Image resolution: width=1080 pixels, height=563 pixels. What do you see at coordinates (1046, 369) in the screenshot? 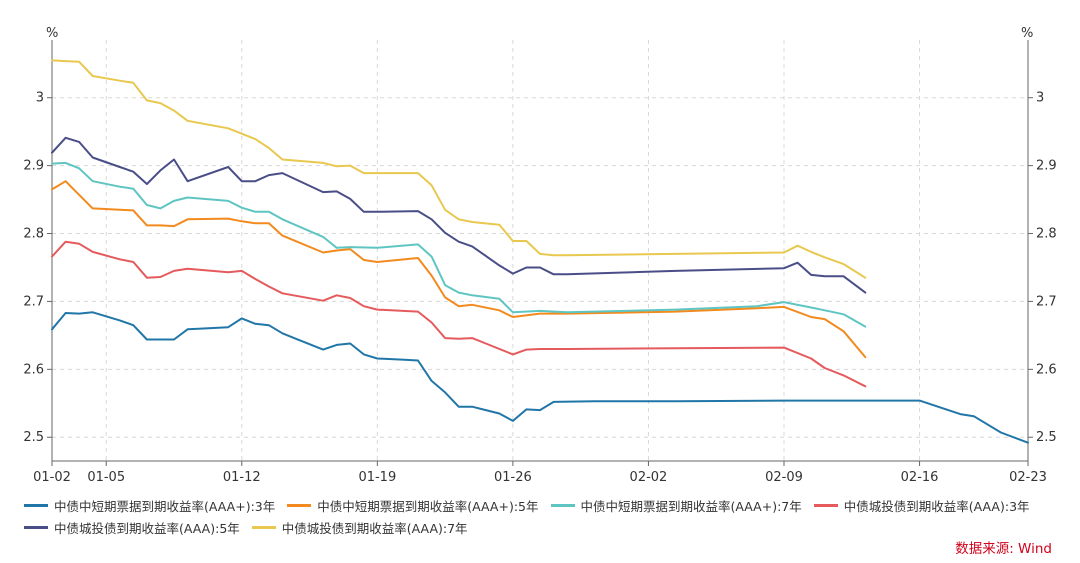
I see `y-tick-label-right: 2.6` at bounding box center [1046, 369].